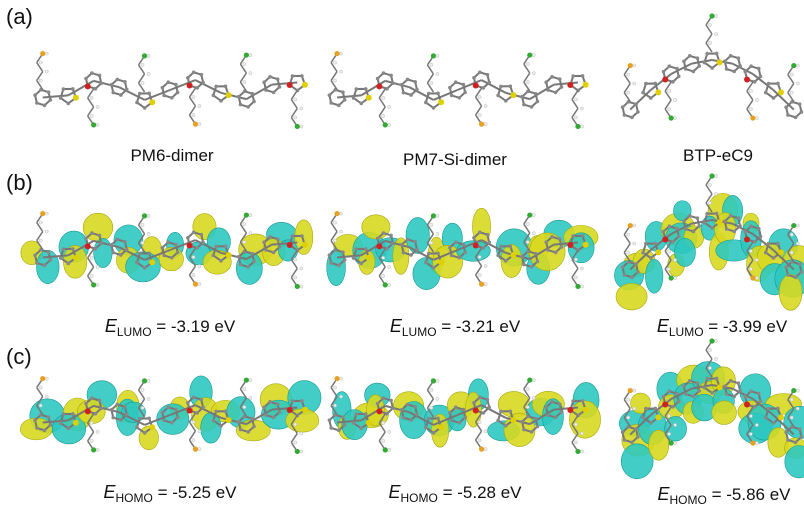  What do you see at coordinates (478, 326) in the screenshot?
I see `value: = -3.21 eV` at bounding box center [478, 326].